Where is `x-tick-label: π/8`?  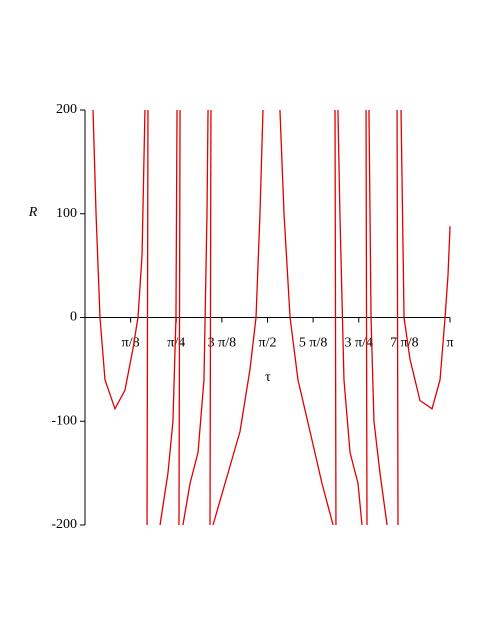 x-tick-label: π/8 is located at coordinates (131, 343).